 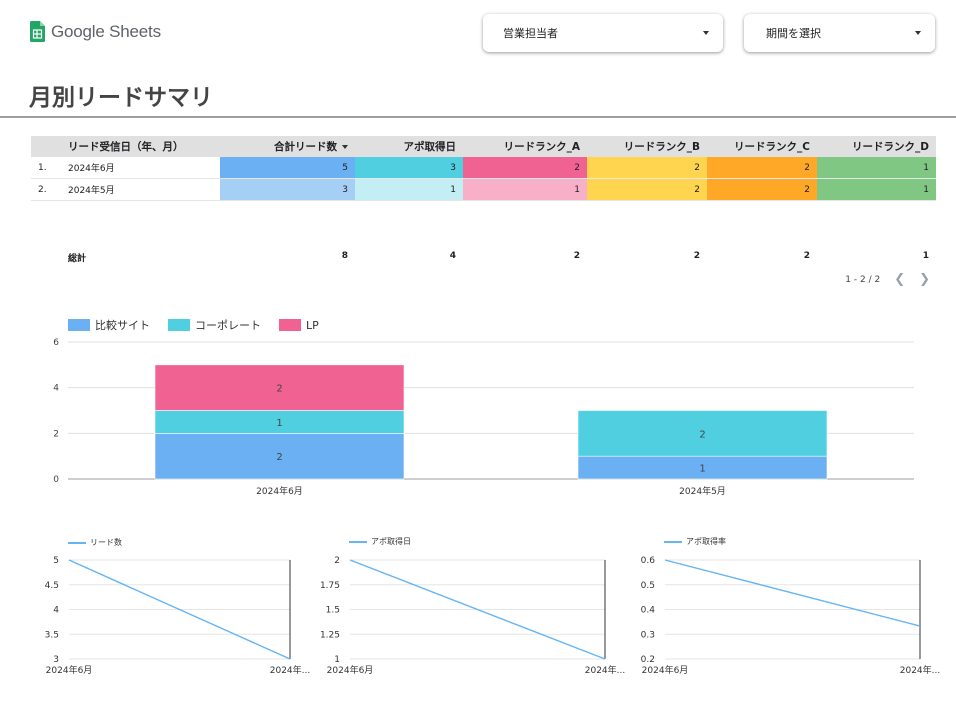 I want to click on legend-item: LP, so click(x=299, y=325).